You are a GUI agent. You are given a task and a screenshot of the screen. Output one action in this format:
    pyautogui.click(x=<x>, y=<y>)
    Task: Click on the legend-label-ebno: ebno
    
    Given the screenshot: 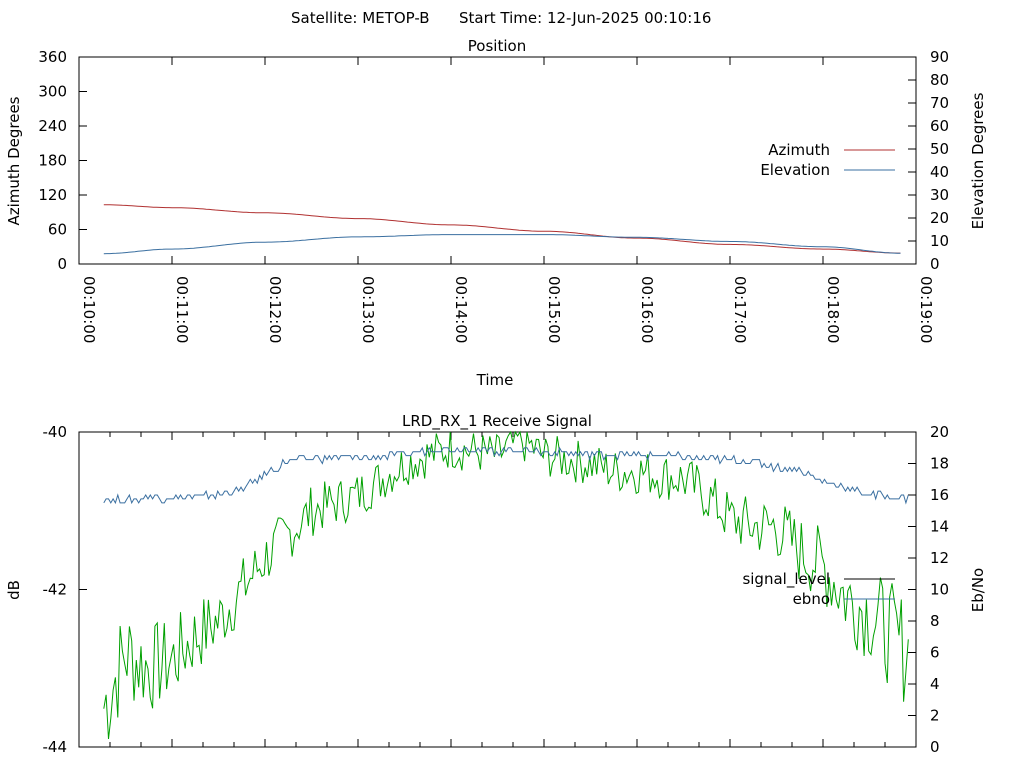 What is the action you would take?
    pyautogui.click(x=811, y=599)
    